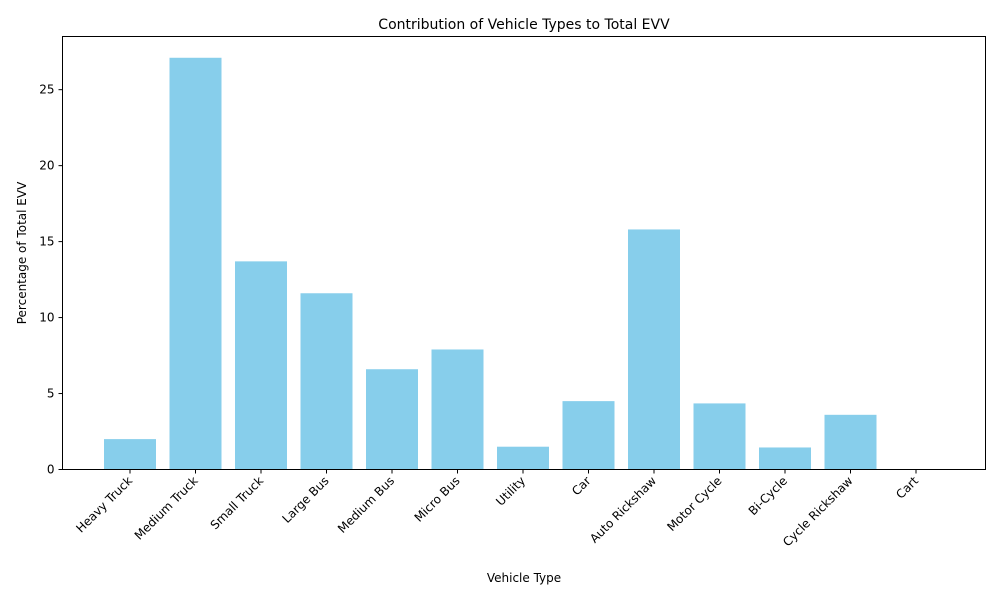 The image size is (1000, 600). I want to click on x-tick-label: Medium Bus, so click(366, 505).